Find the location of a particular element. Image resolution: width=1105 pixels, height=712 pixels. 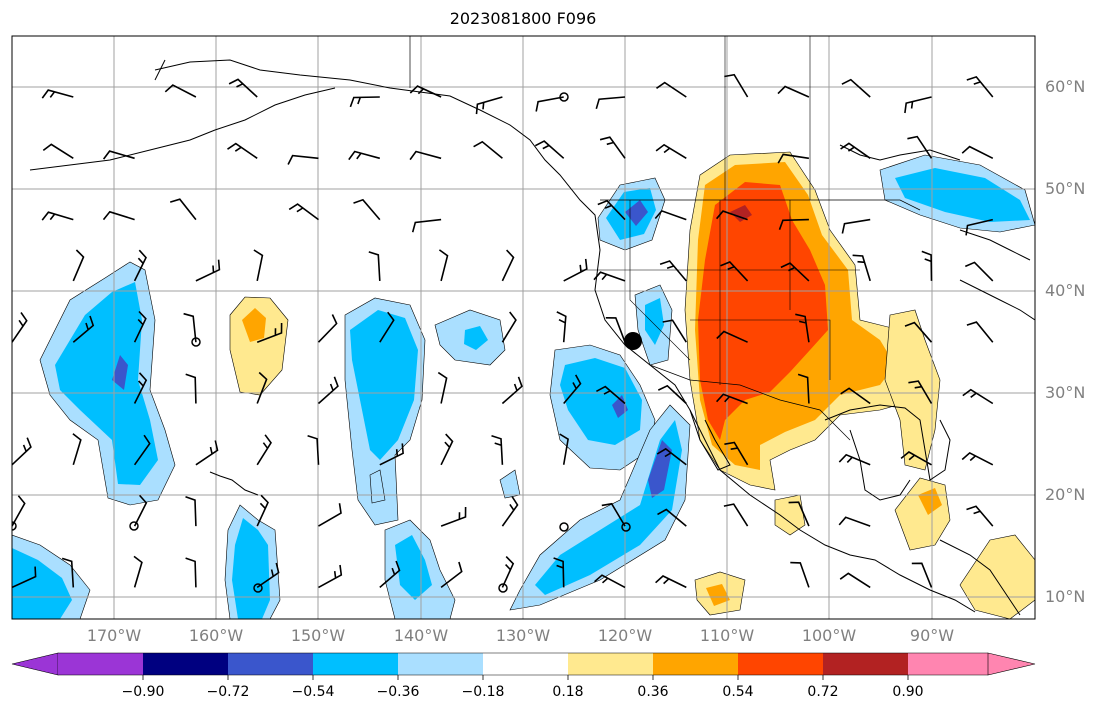

location-marker is located at coordinates (633, 341).